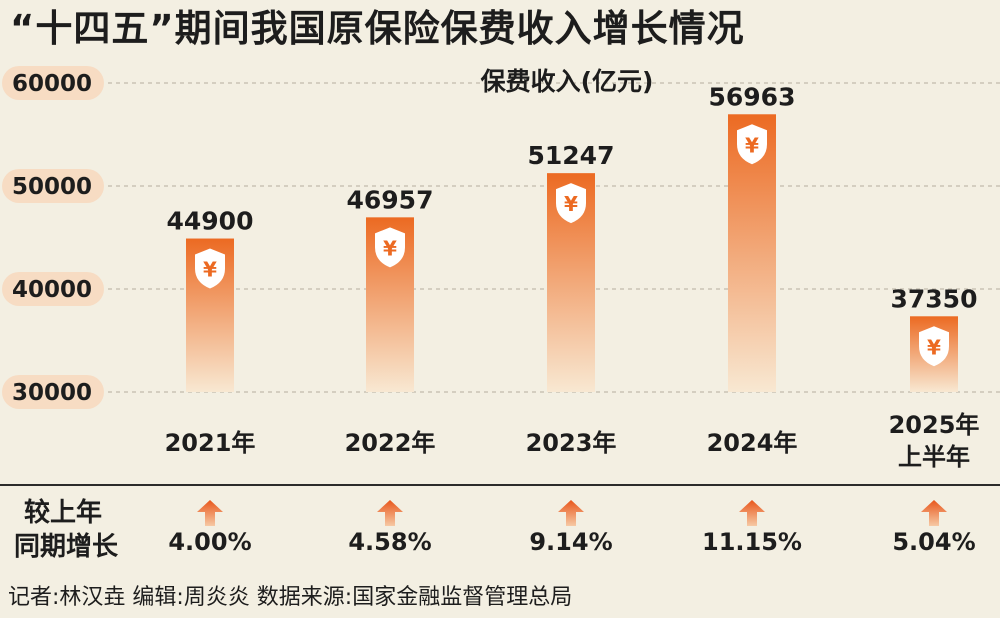  I want to click on x-category-label: 2024年, so click(752, 443).